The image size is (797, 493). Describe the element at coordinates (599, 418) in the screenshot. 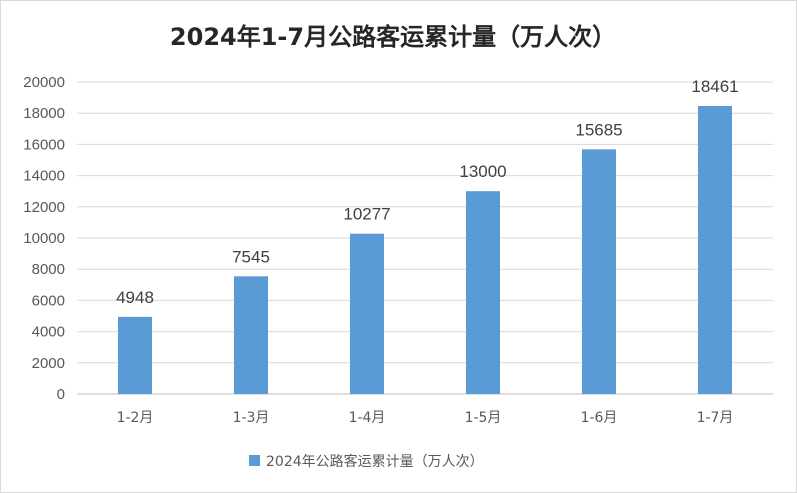

I see `x-category-label: 1-6月` at that location.